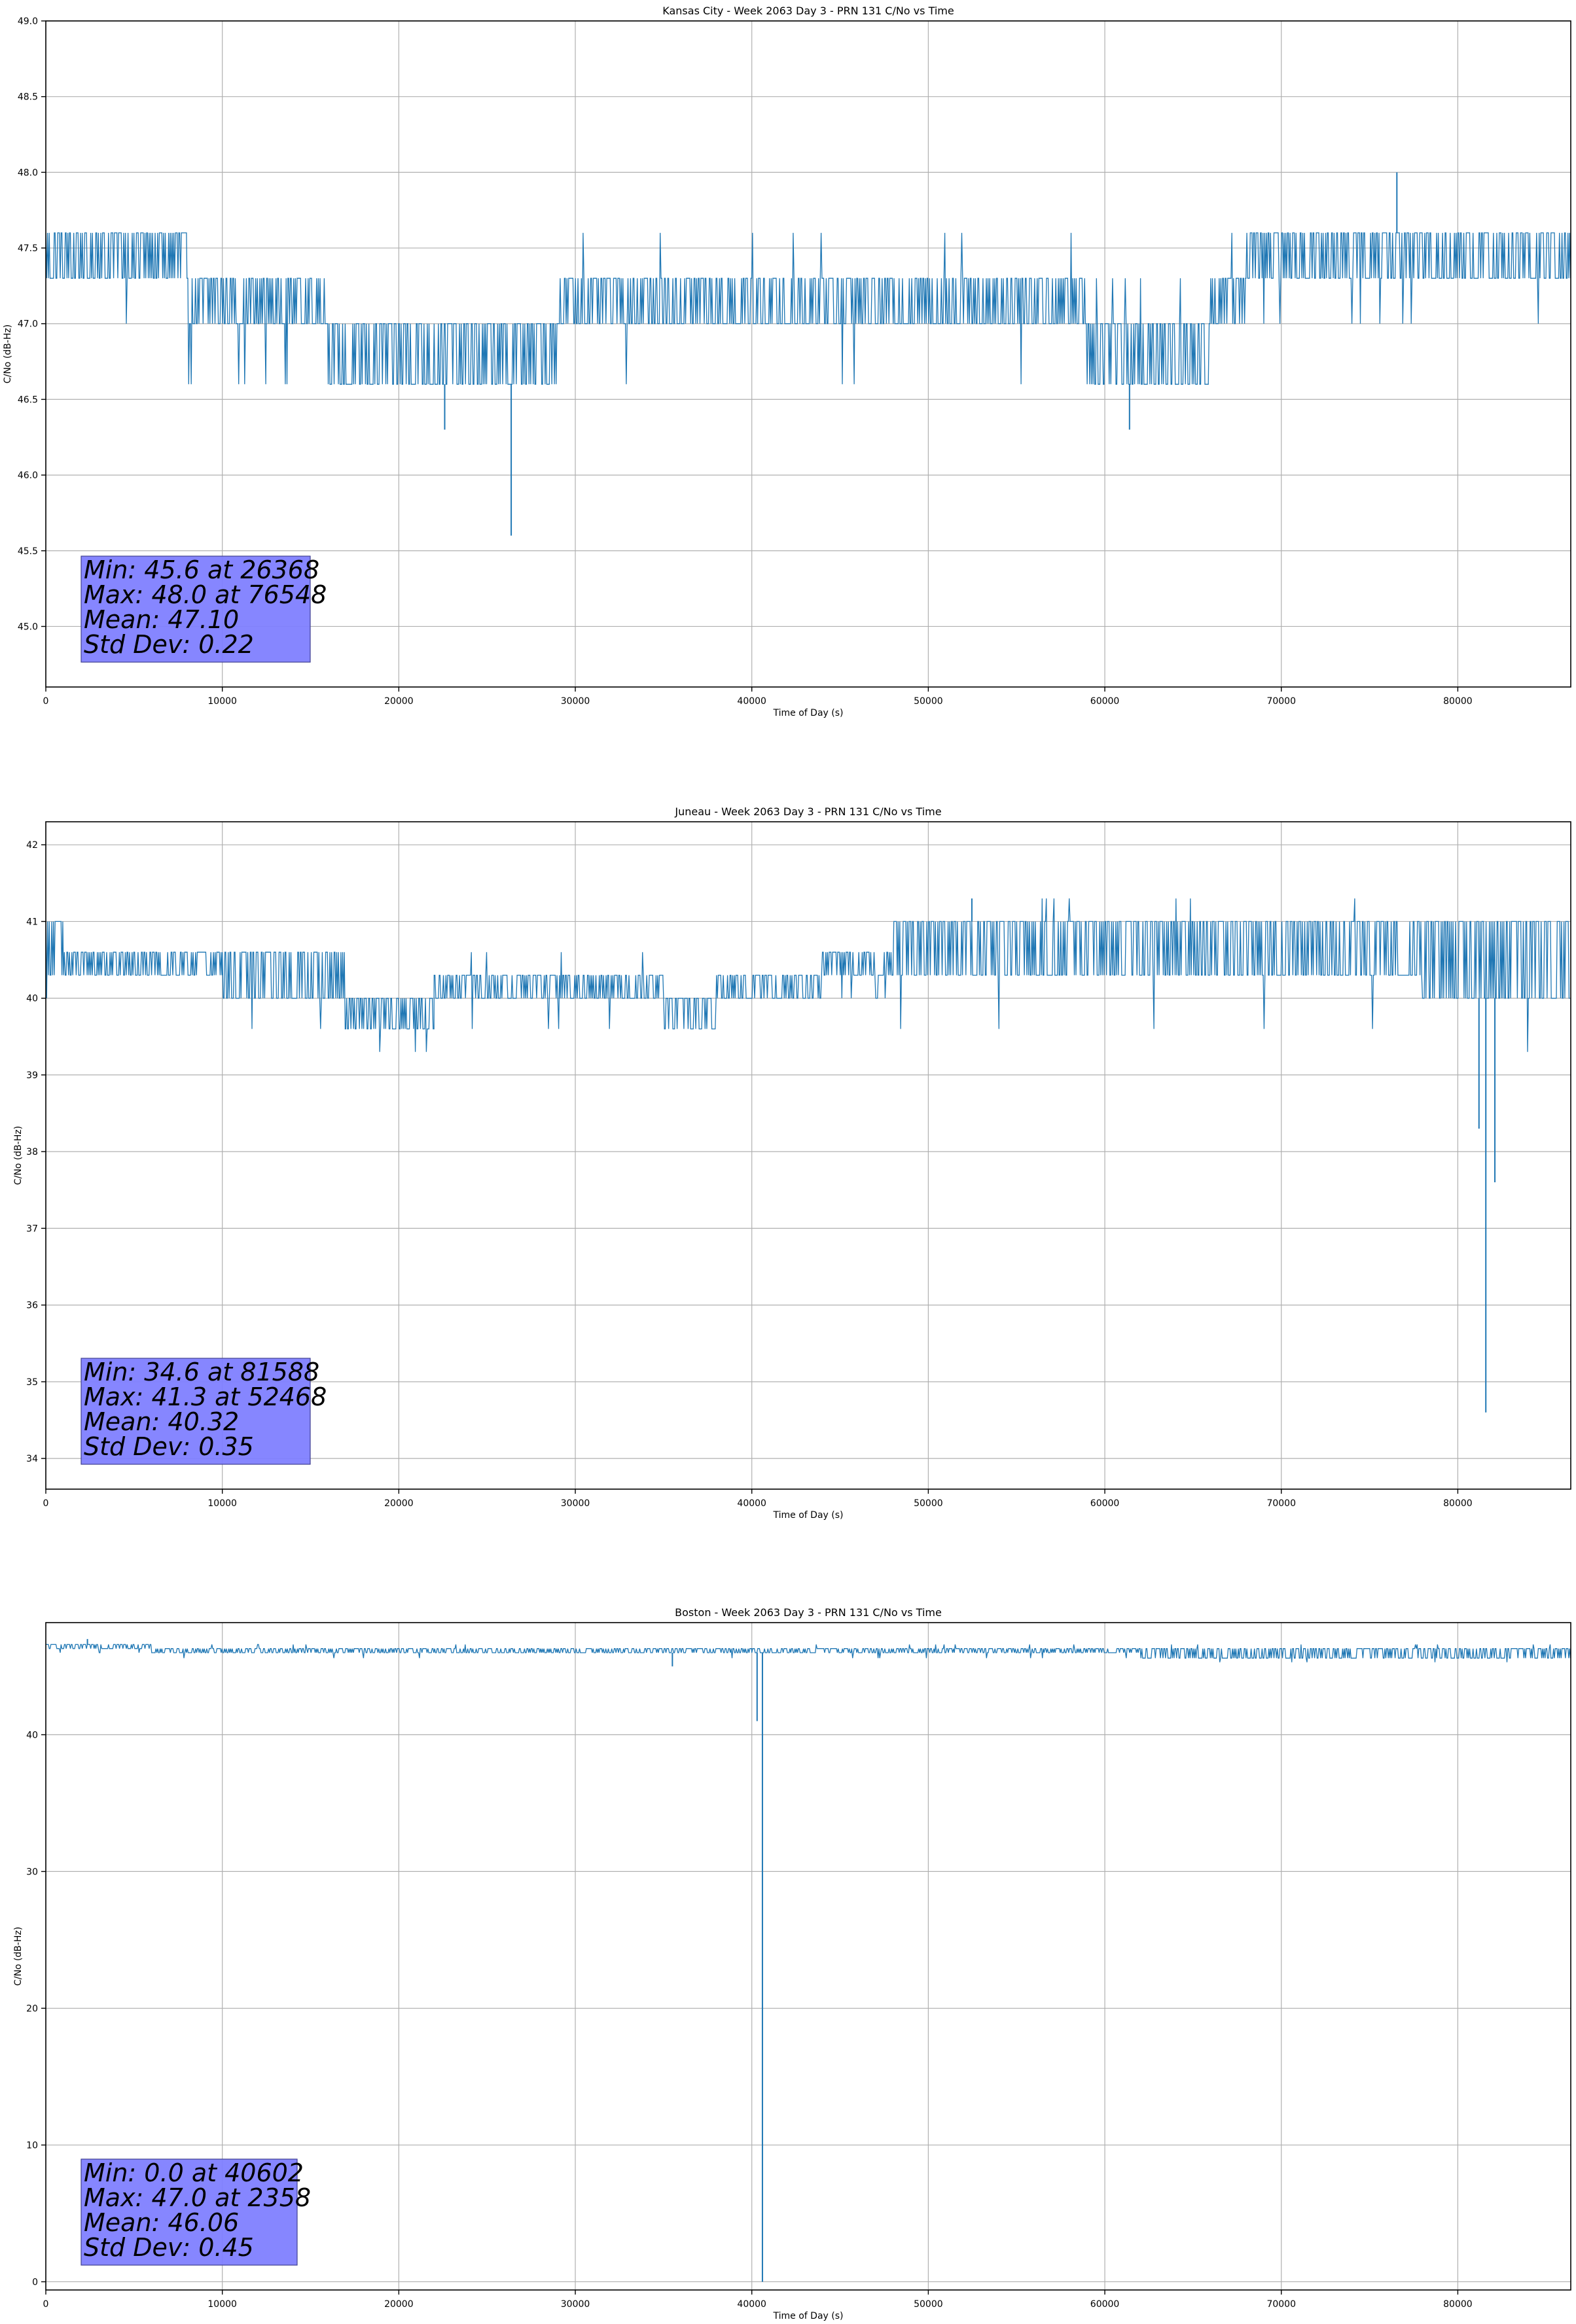  What do you see at coordinates (28, 97) in the screenshot?
I see `y-tick-label: 48.5` at bounding box center [28, 97].